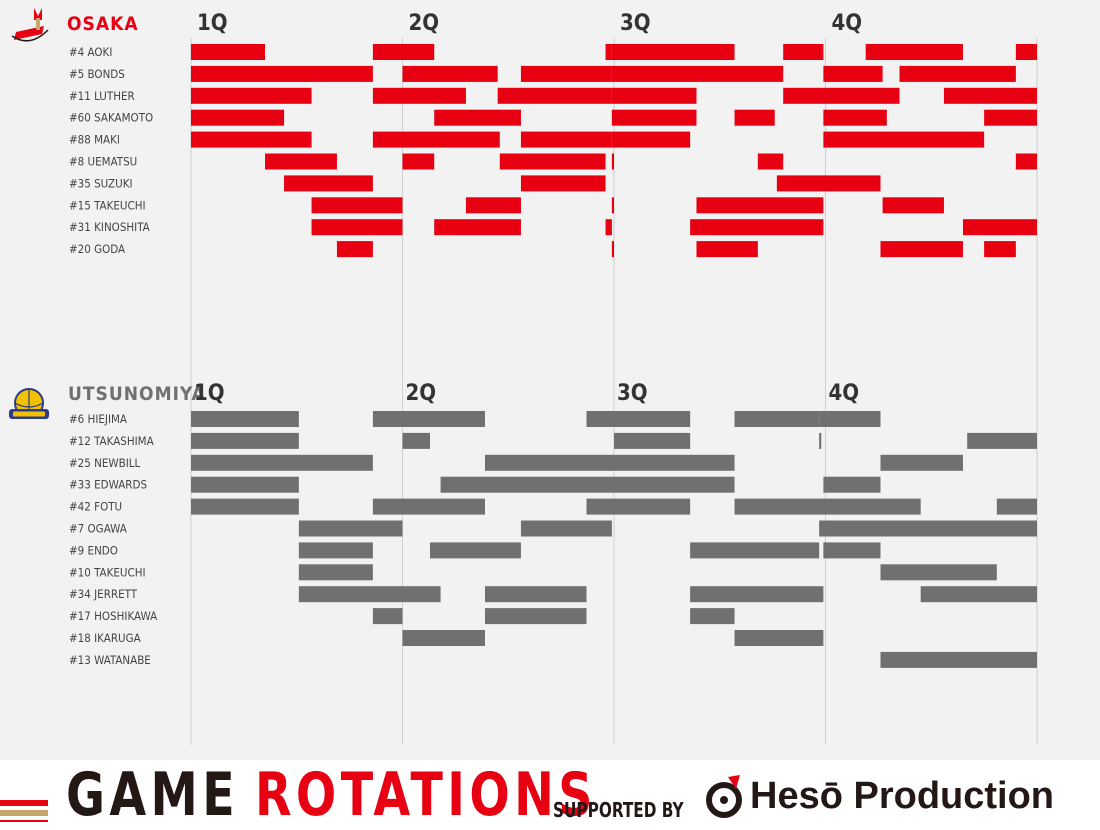 Image resolution: width=1100 pixels, height=830 pixels. What do you see at coordinates (553, 528) in the screenshot?
I see `player-row: #7 OGAWA` at bounding box center [553, 528].